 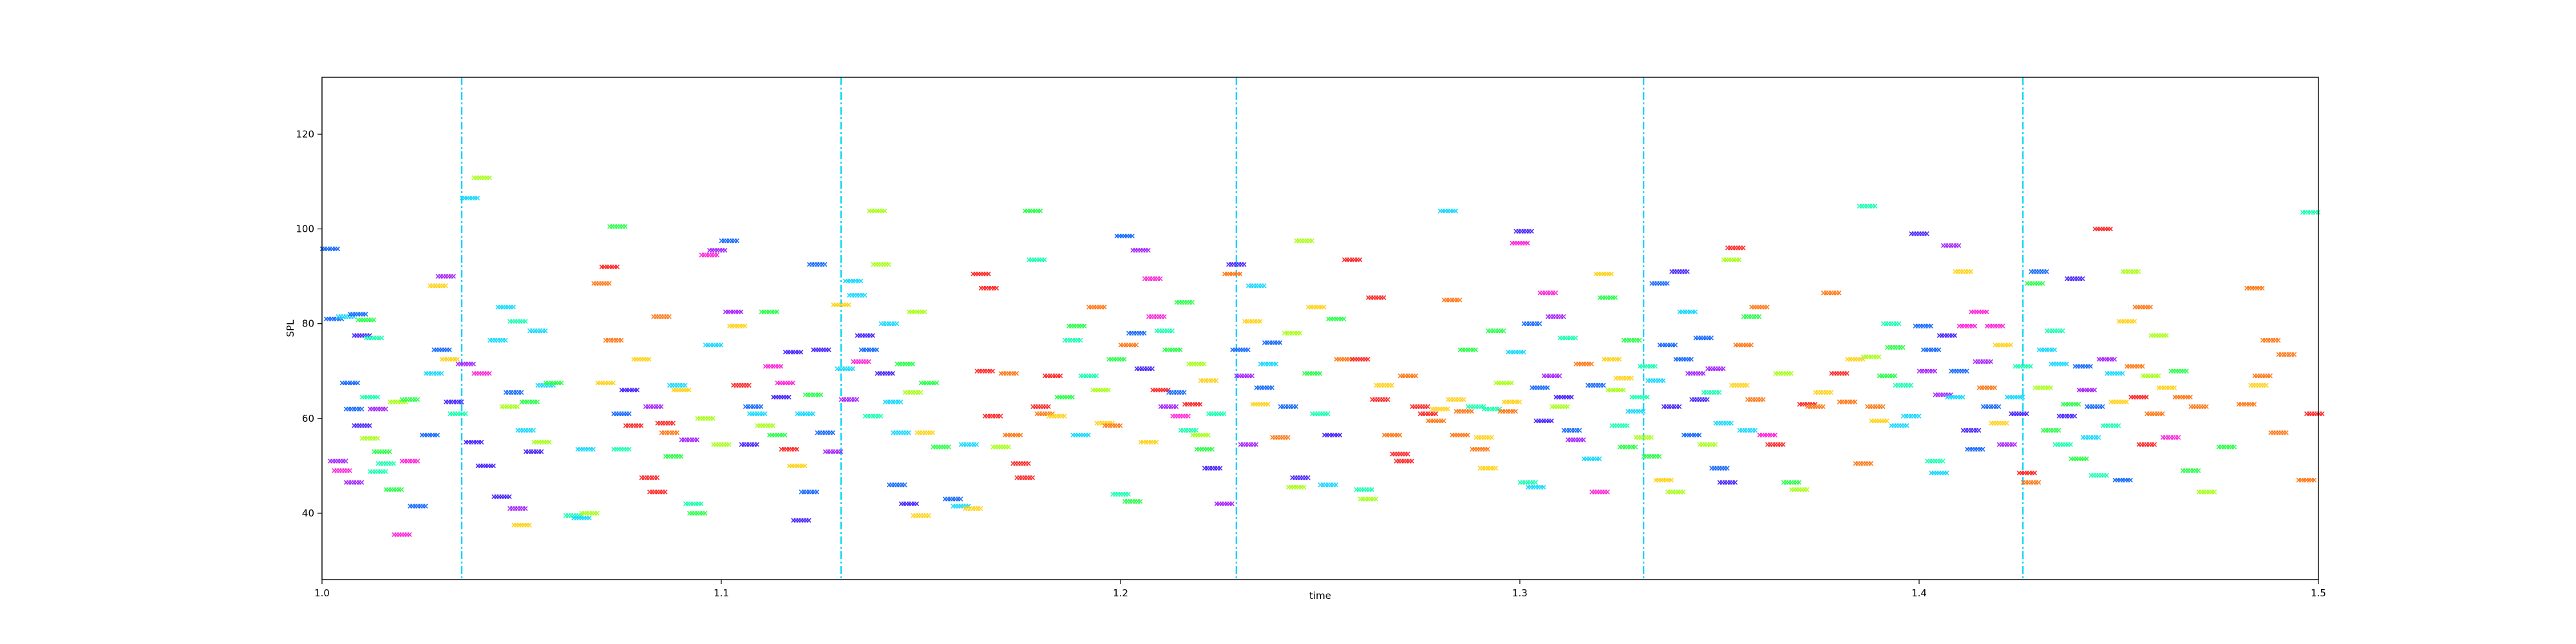 What do you see at coordinates (305, 229) in the screenshot?
I see `y-tick-label: 100` at bounding box center [305, 229].